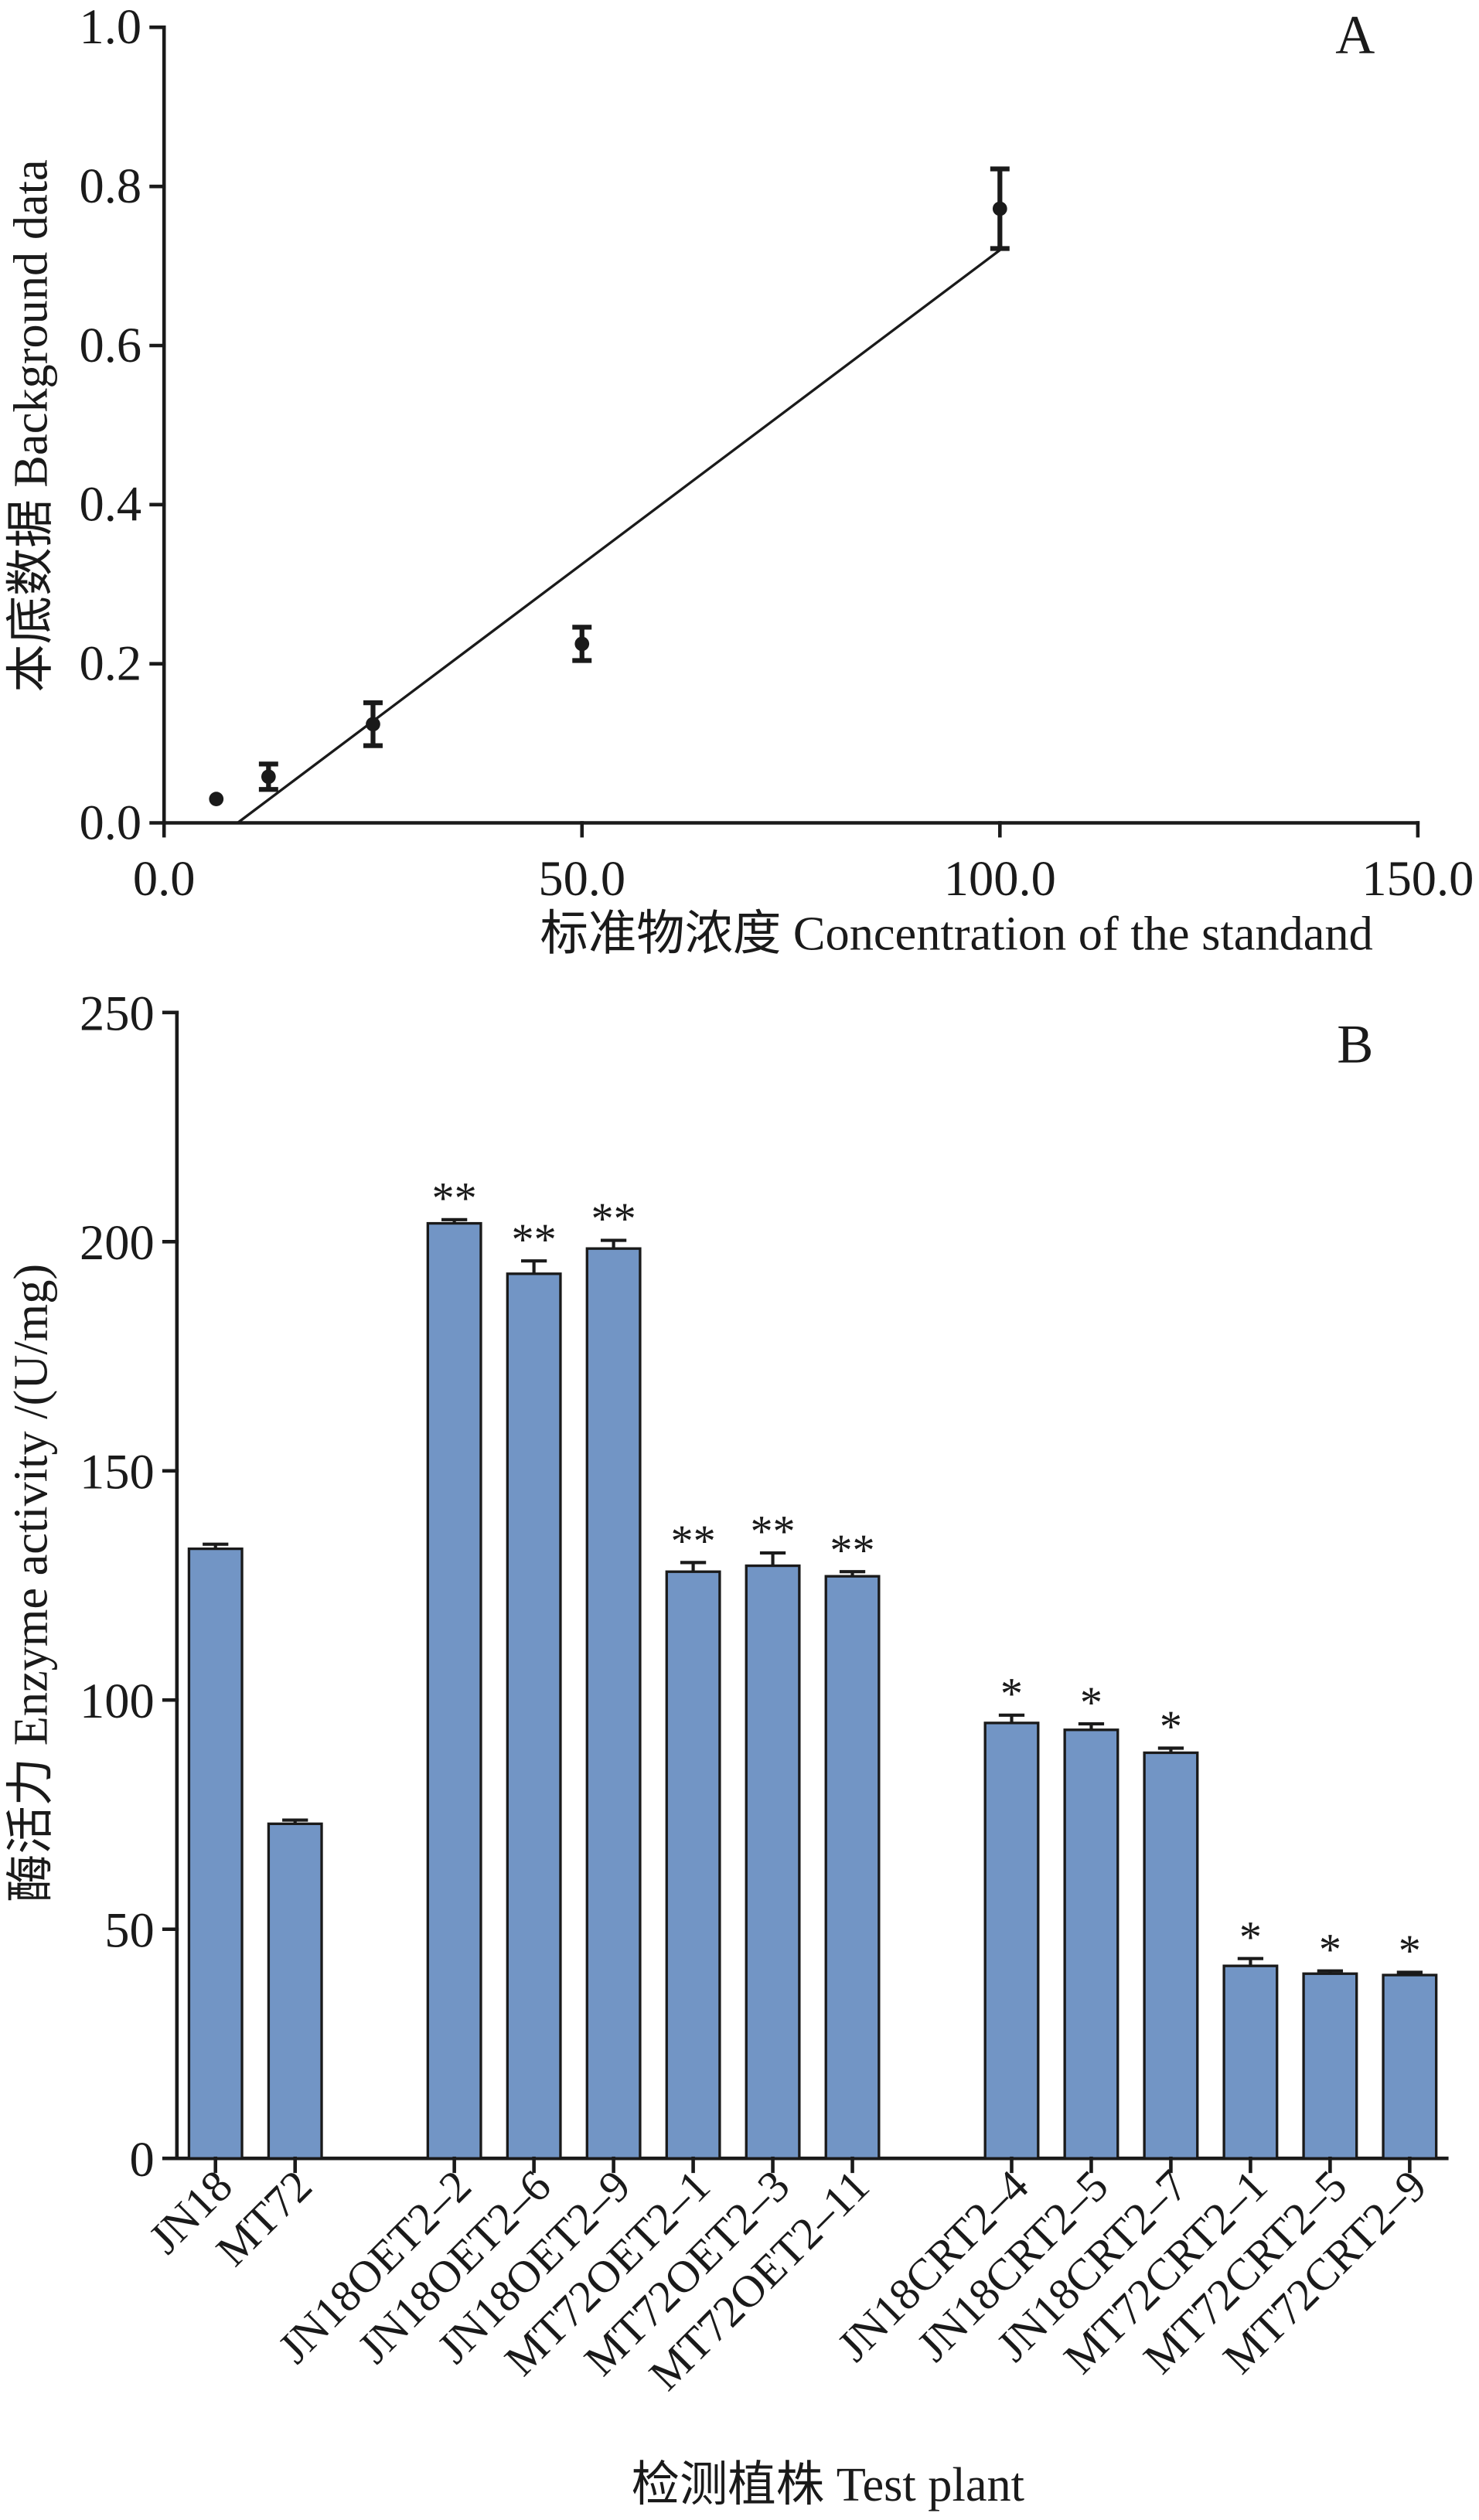 This screenshot has height=2520, width=1479. What do you see at coordinates (772, 1532) in the screenshot?
I see `significance-marker-mt72oet2-3: **` at bounding box center [772, 1532].